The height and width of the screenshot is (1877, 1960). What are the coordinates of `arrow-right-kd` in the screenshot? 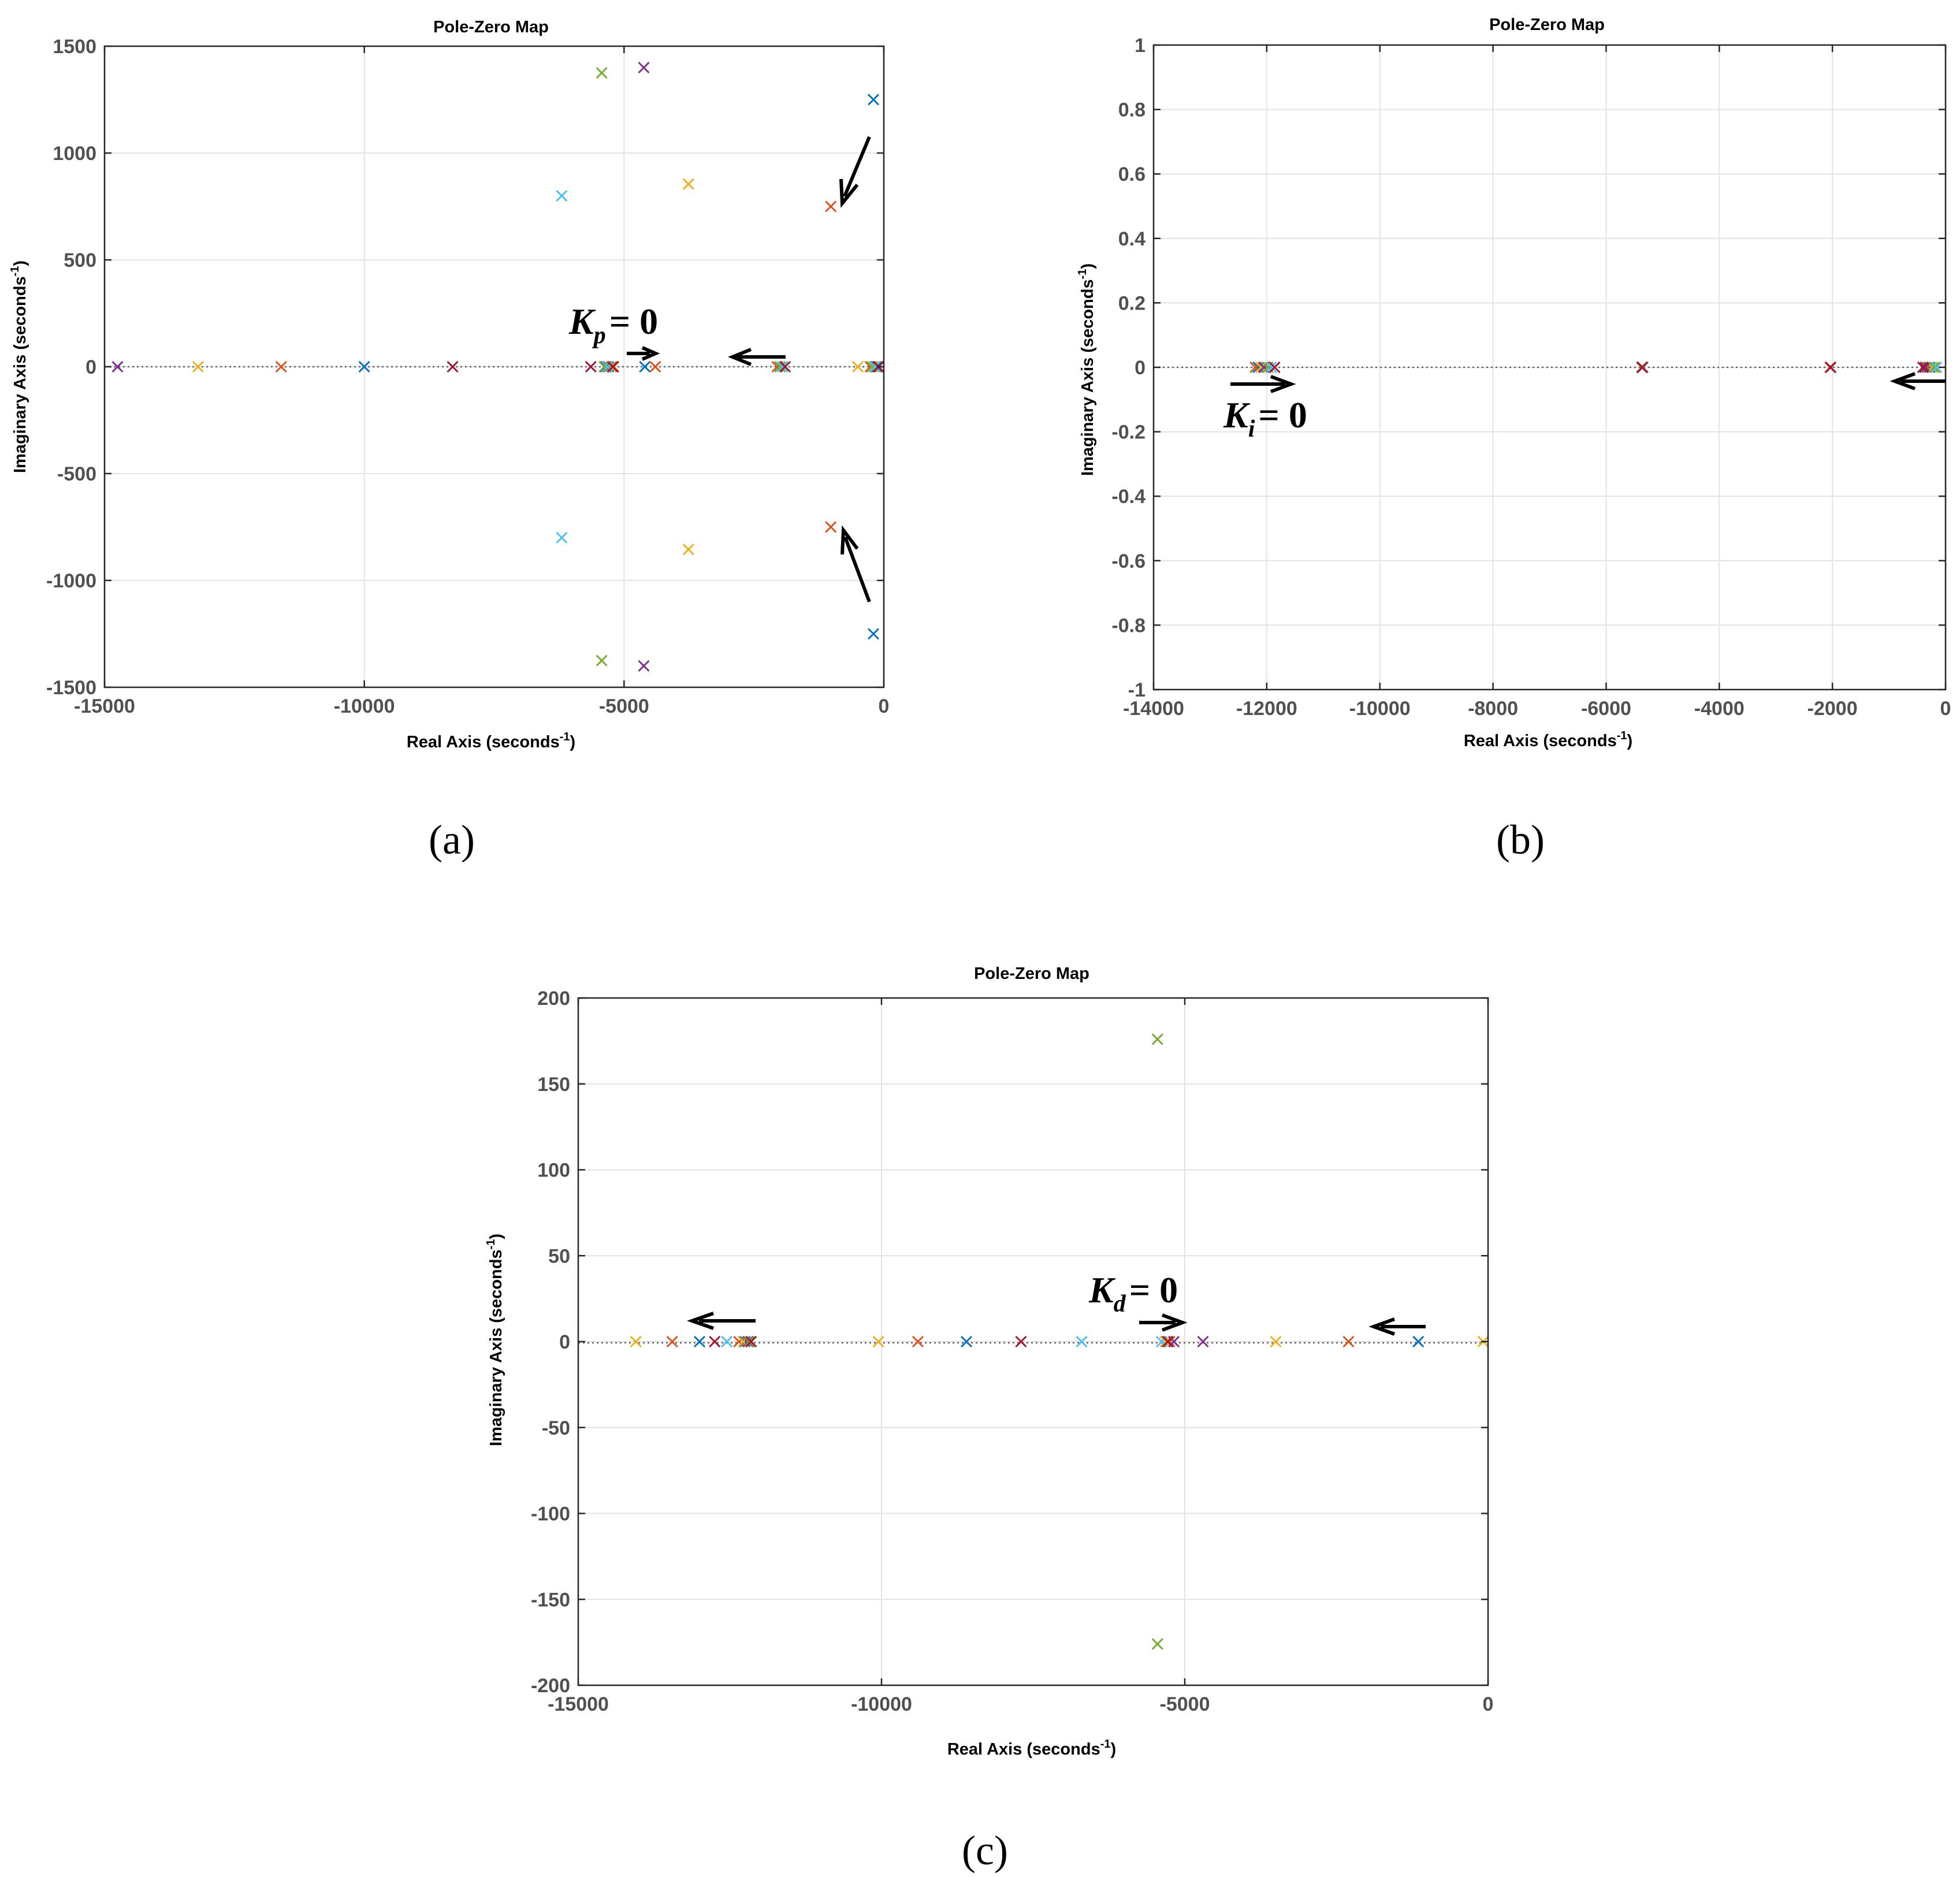 It's located at (1163, 1322).